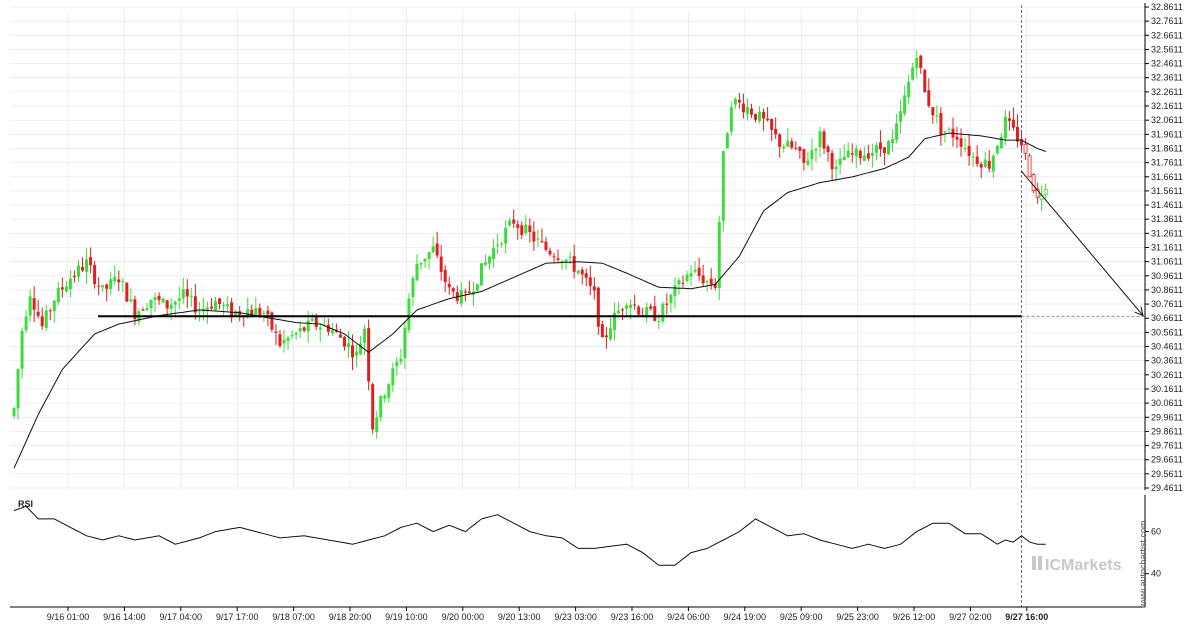 Image resolution: width=1200 pixels, height=630 pixels. Describe the element at coordinates (575, 617) in the screenshot. I see `x-tick-label: 9/23 03:00` at that location.